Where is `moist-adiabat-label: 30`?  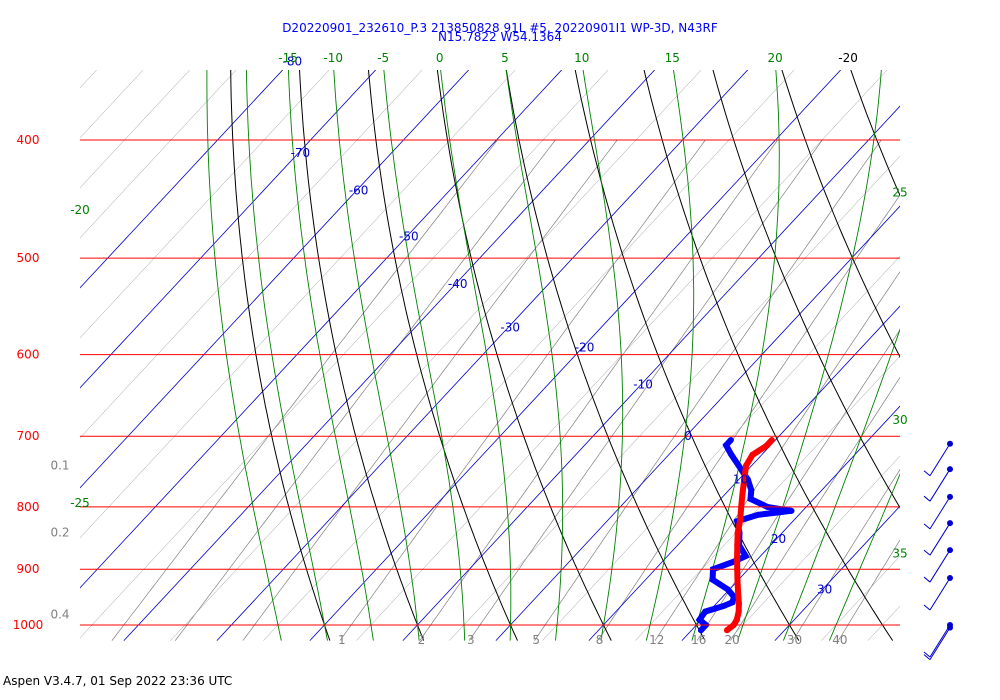
moist-adiabat-label: 30 is located at coordinates (899, 420).